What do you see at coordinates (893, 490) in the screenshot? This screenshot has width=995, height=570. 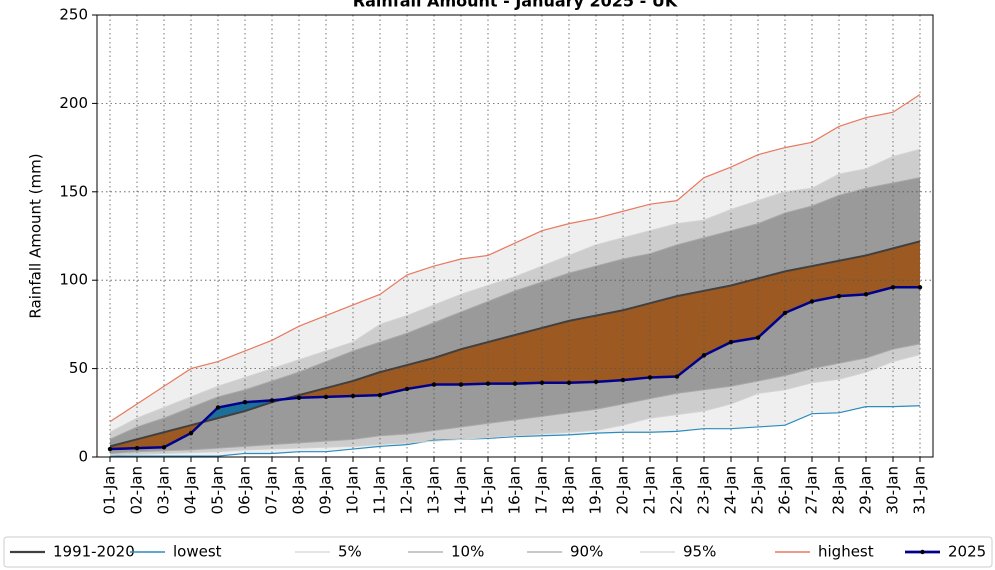 I see `x-tick-label: 30-Jan` at bounding box center [893, 490].